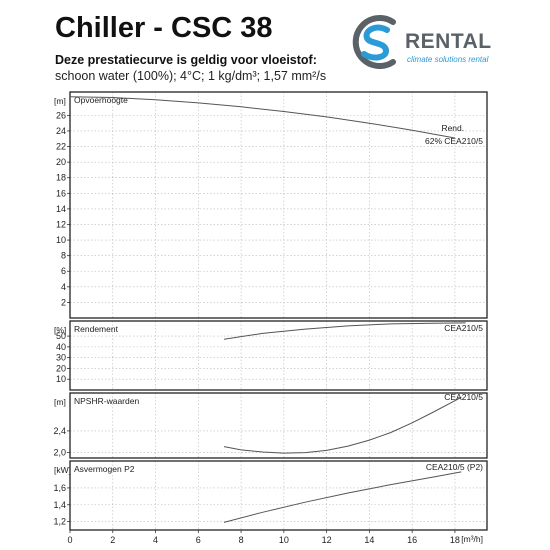 The image size is (550, 550). What do you see at coordinates (61, 224) in the screenshot?
I see `y-tick-label: 12` at bounding box center [61, 224].